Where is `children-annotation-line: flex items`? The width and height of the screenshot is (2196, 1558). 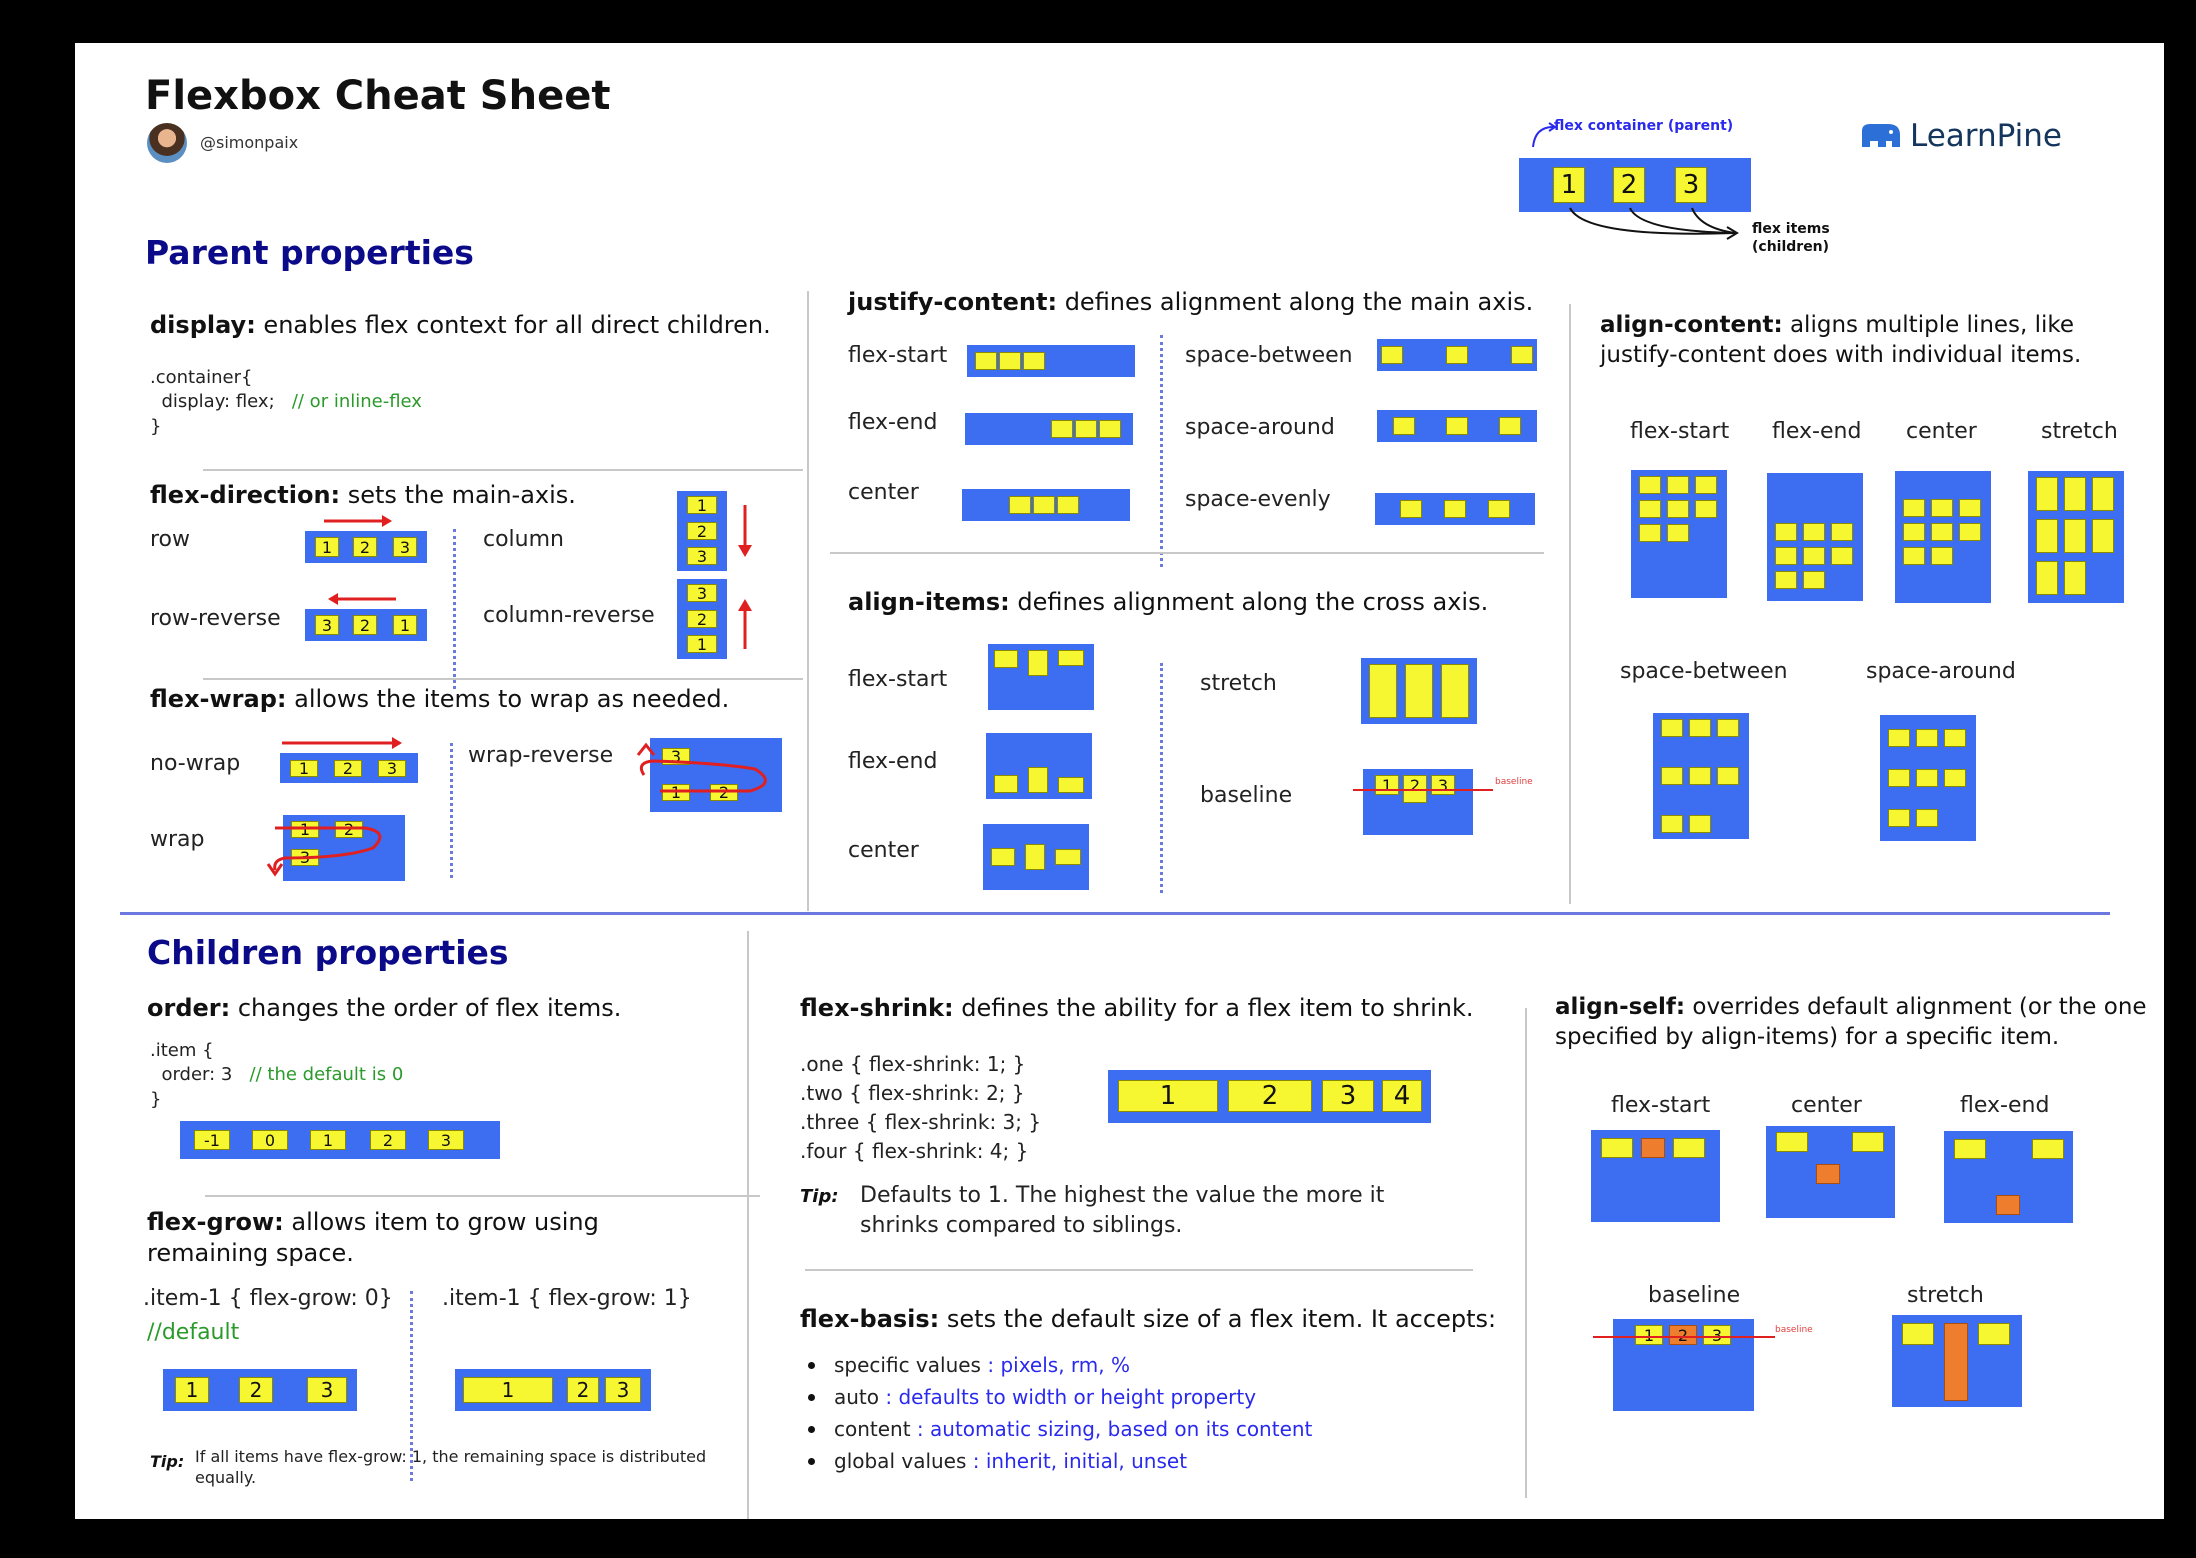 children-annotation-line: flex items is located at coordinates (1791, 229).